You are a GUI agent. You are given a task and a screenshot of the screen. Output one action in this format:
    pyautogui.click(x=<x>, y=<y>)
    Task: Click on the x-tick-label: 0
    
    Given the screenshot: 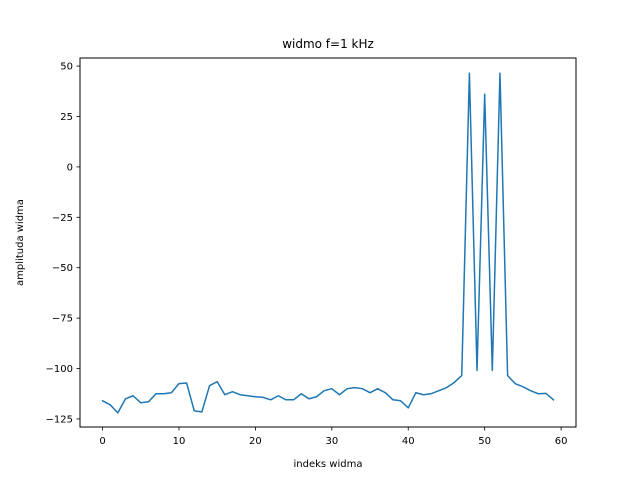 What is the action you would take?
    pyautogui.click(x=102, y=441)
    